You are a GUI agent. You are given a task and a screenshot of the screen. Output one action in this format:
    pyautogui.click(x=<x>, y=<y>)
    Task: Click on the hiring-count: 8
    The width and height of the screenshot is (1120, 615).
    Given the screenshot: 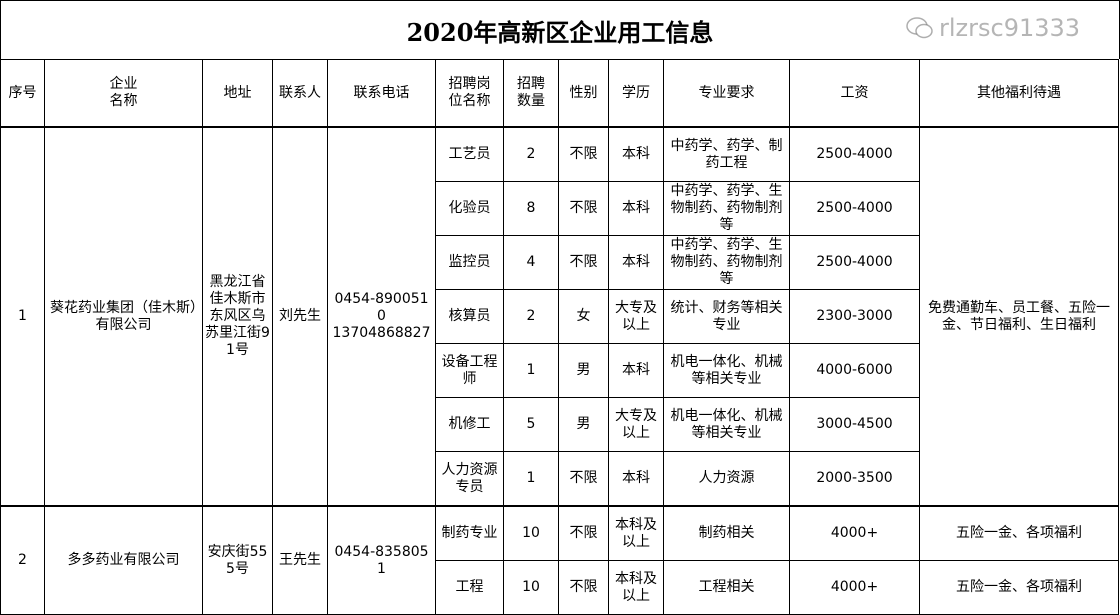 What is the action you would take?
    pyautogui.click(x=531, y=208)
    